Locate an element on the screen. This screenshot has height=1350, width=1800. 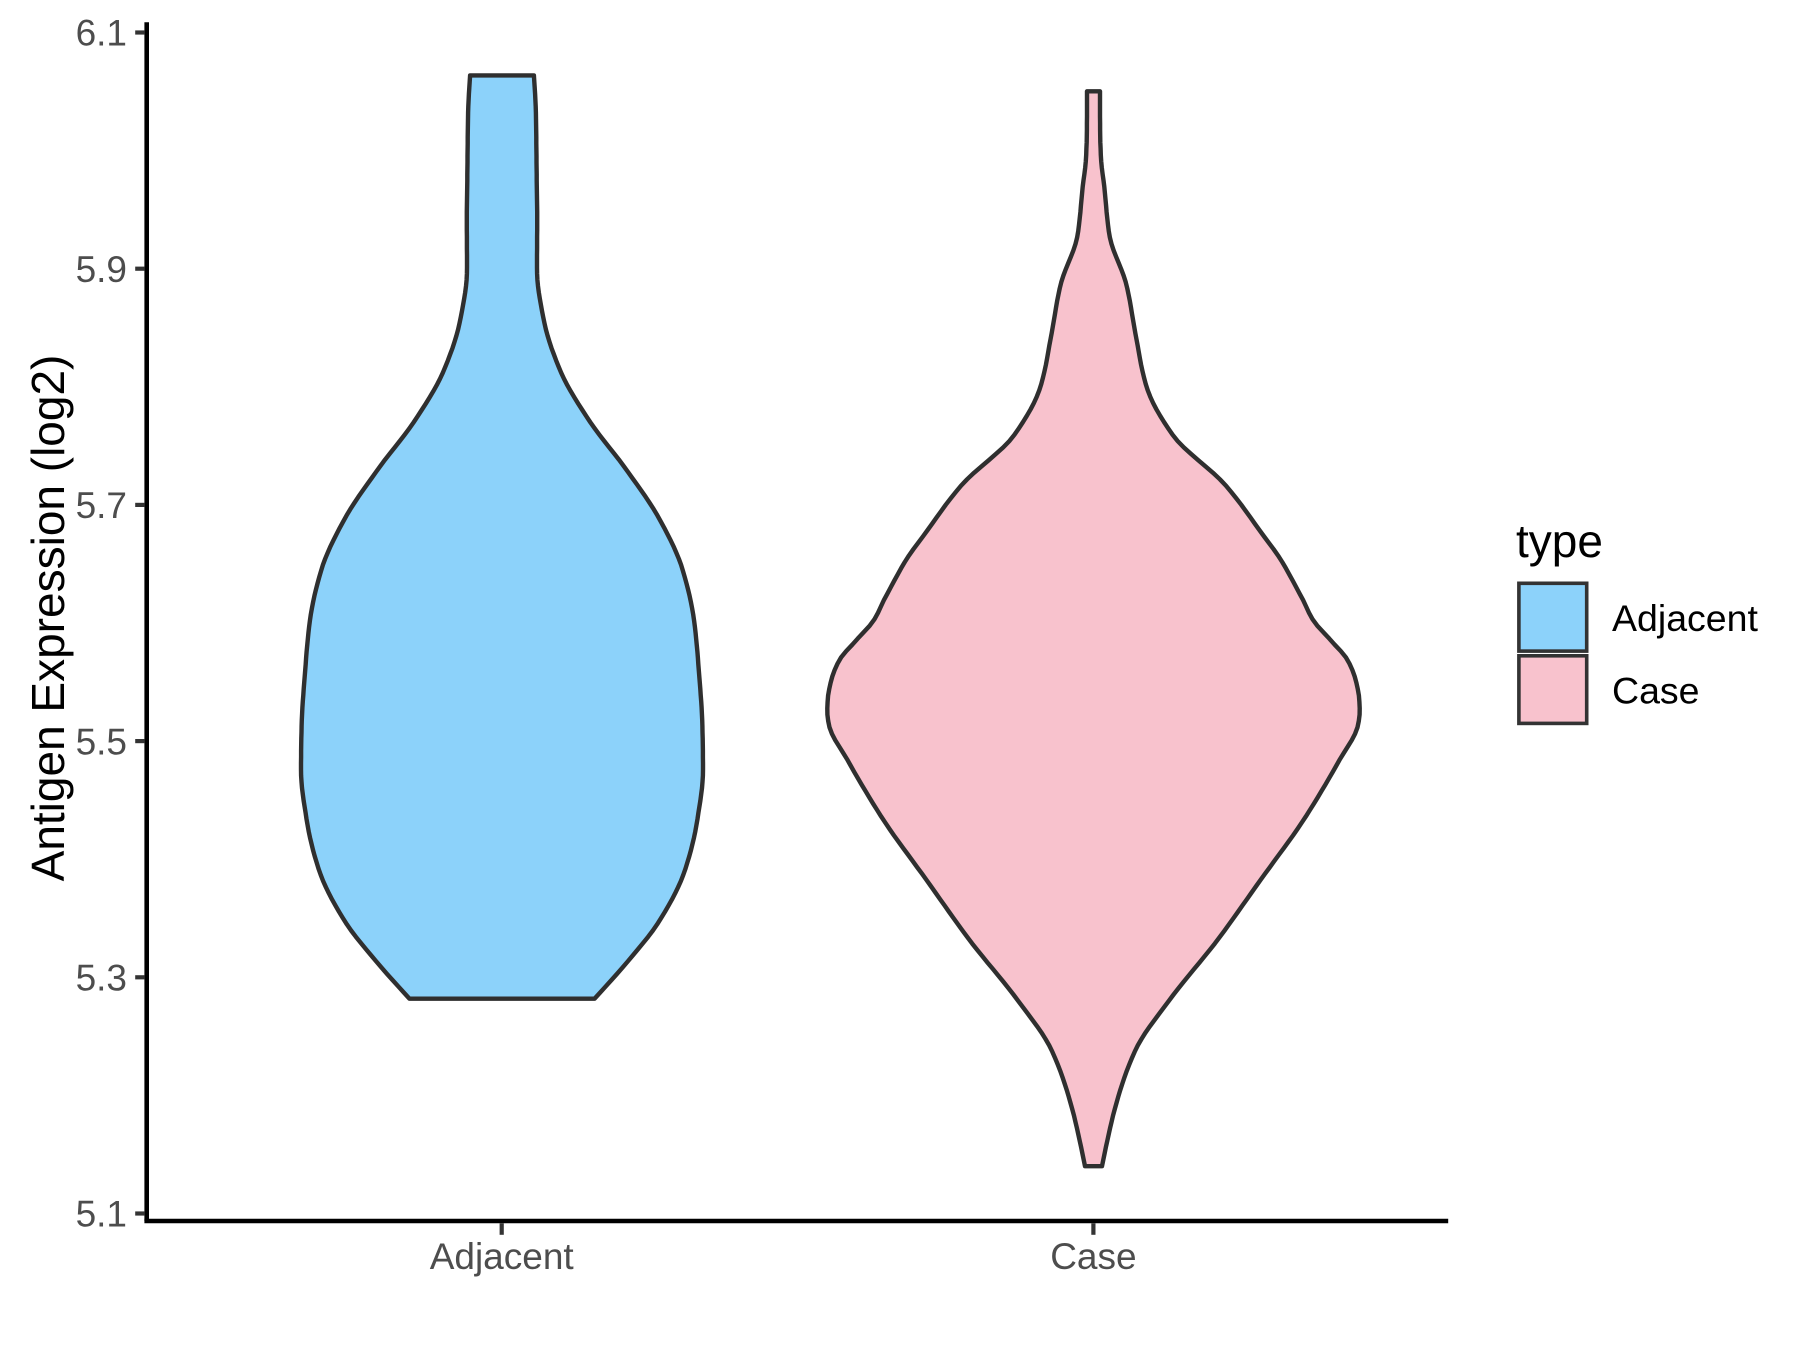
svg-text: Antigen Expression (log2) is located at coordinates (48, 618).